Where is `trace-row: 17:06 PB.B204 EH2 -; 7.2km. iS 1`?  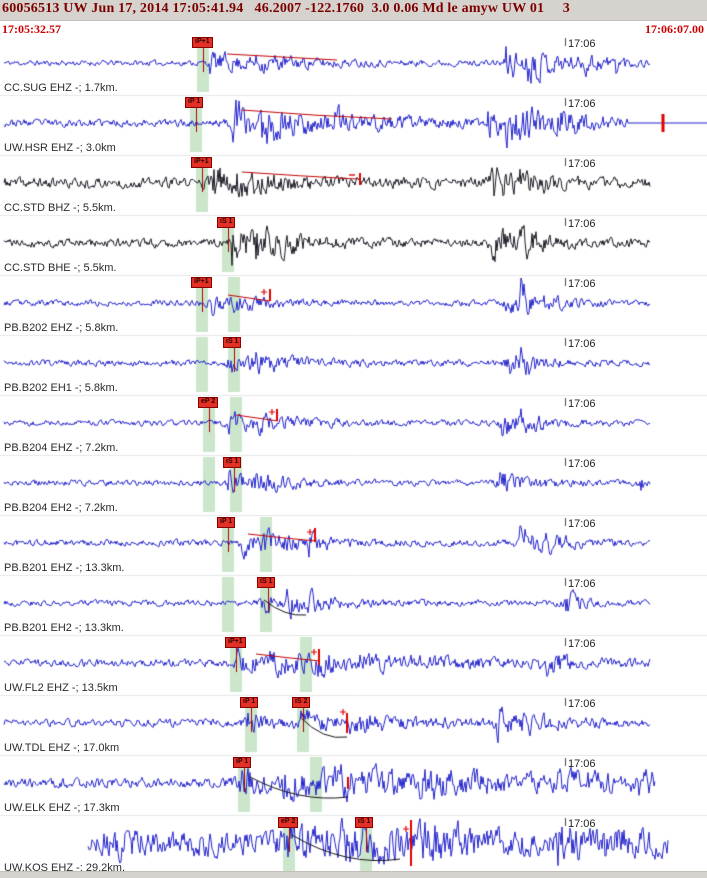 trace-row: 17:06 PB.B204 EH2 -; 7.2km. iS 1 is located at coordinates (353, 486).